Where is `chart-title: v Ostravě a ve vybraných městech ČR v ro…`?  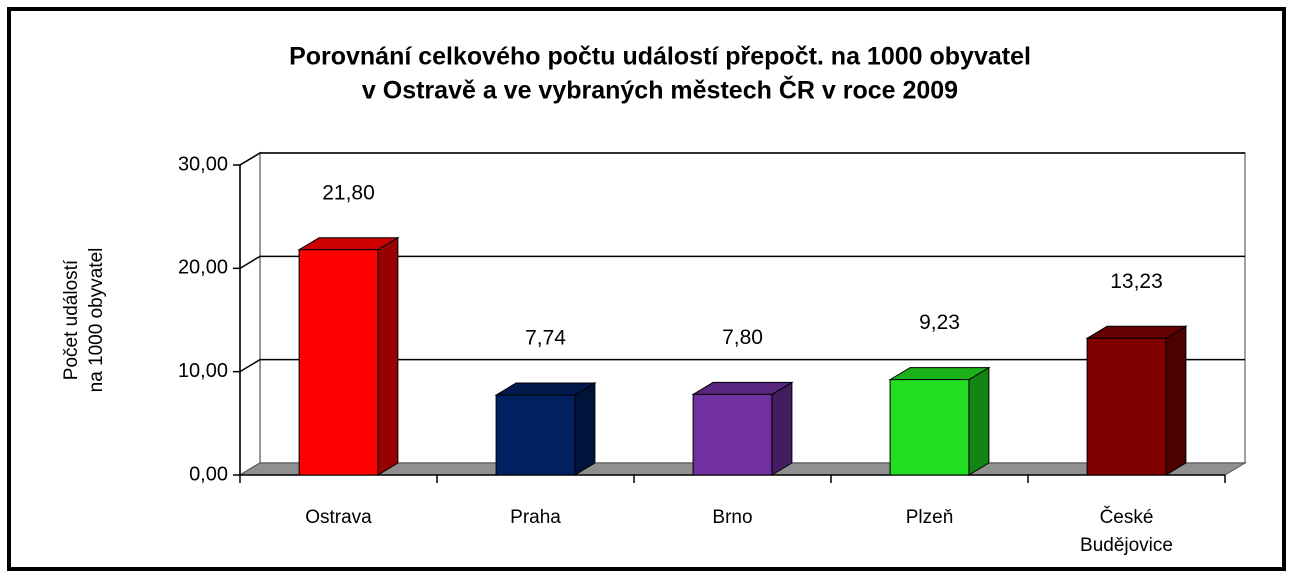
chart-title: v Ostravě a ve vybraných městech ČR v ro… is located at coordinates (660, 90).